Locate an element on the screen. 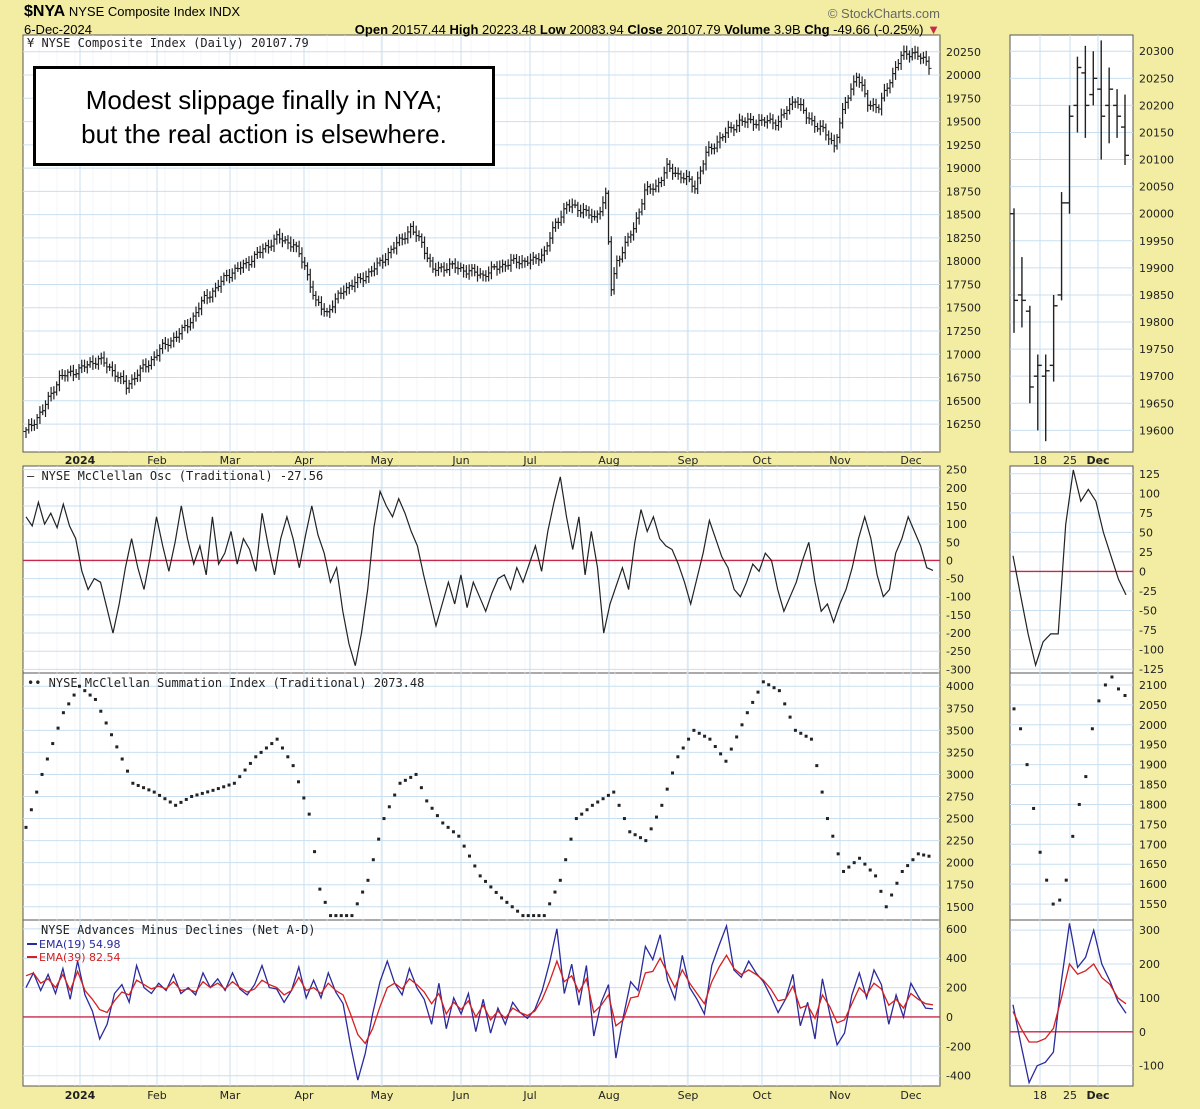  high-value: 20223.48 is located at coordinates (509, 29).